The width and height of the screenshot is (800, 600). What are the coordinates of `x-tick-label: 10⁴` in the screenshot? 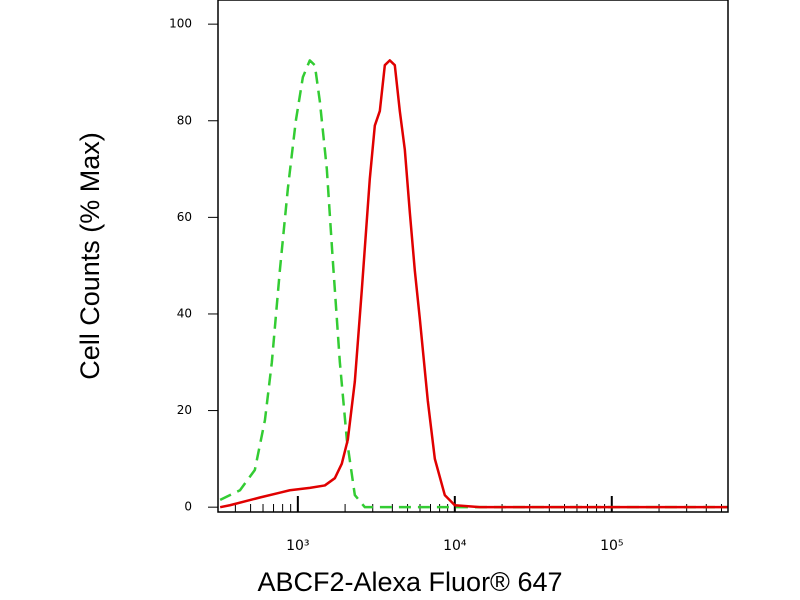 It's located at (455, 546).